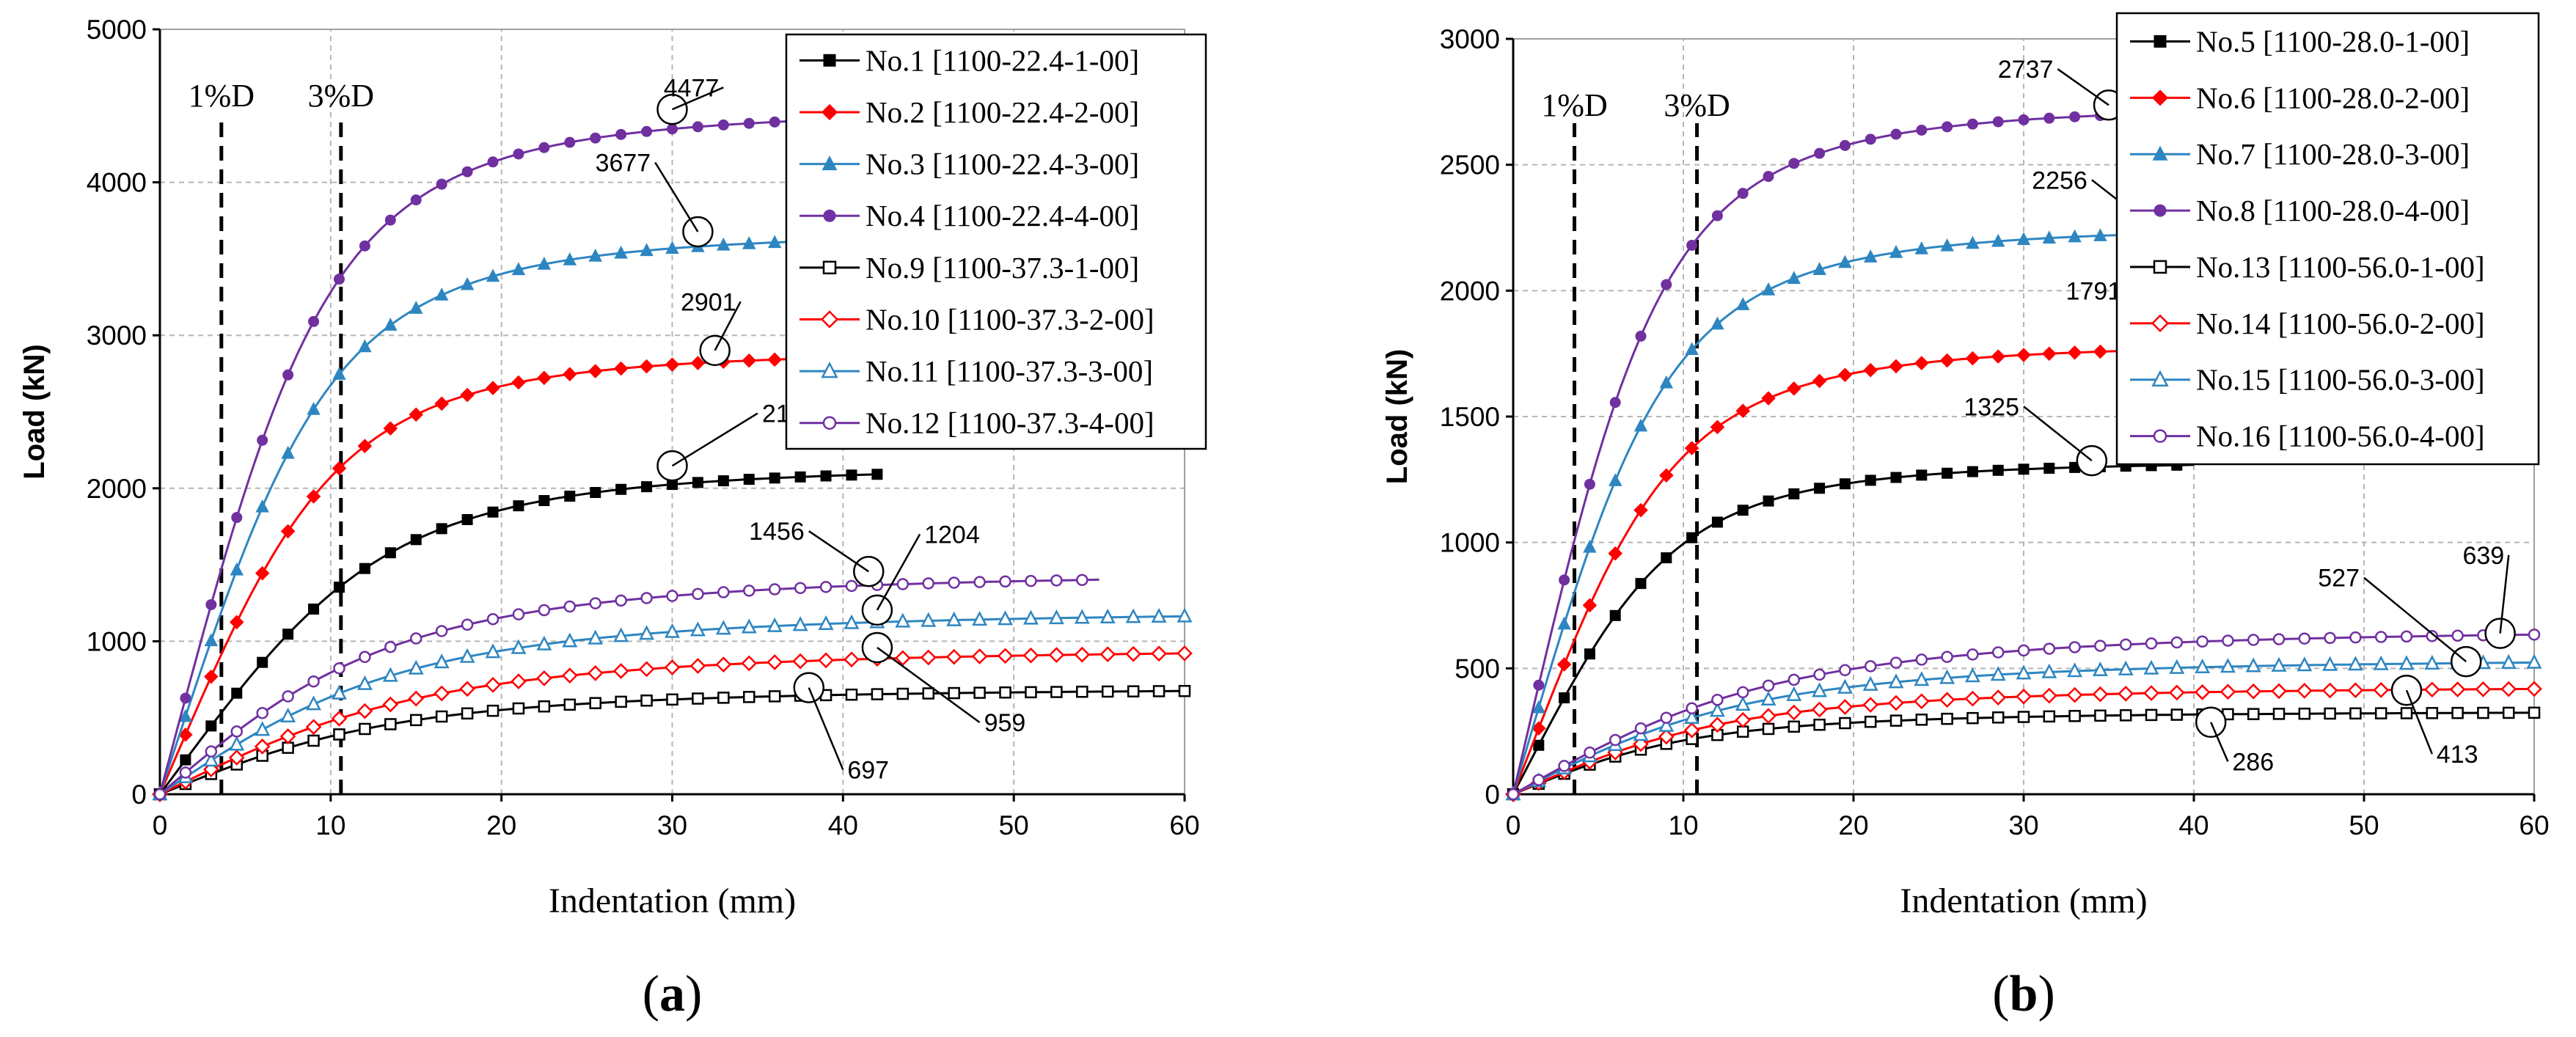 The width and height of the screenshot is (2576, 1037). What do you see at coordinates (2400, 621) in the screenshot?
I see `annotation: 527` at bounding box center [2400, 621].